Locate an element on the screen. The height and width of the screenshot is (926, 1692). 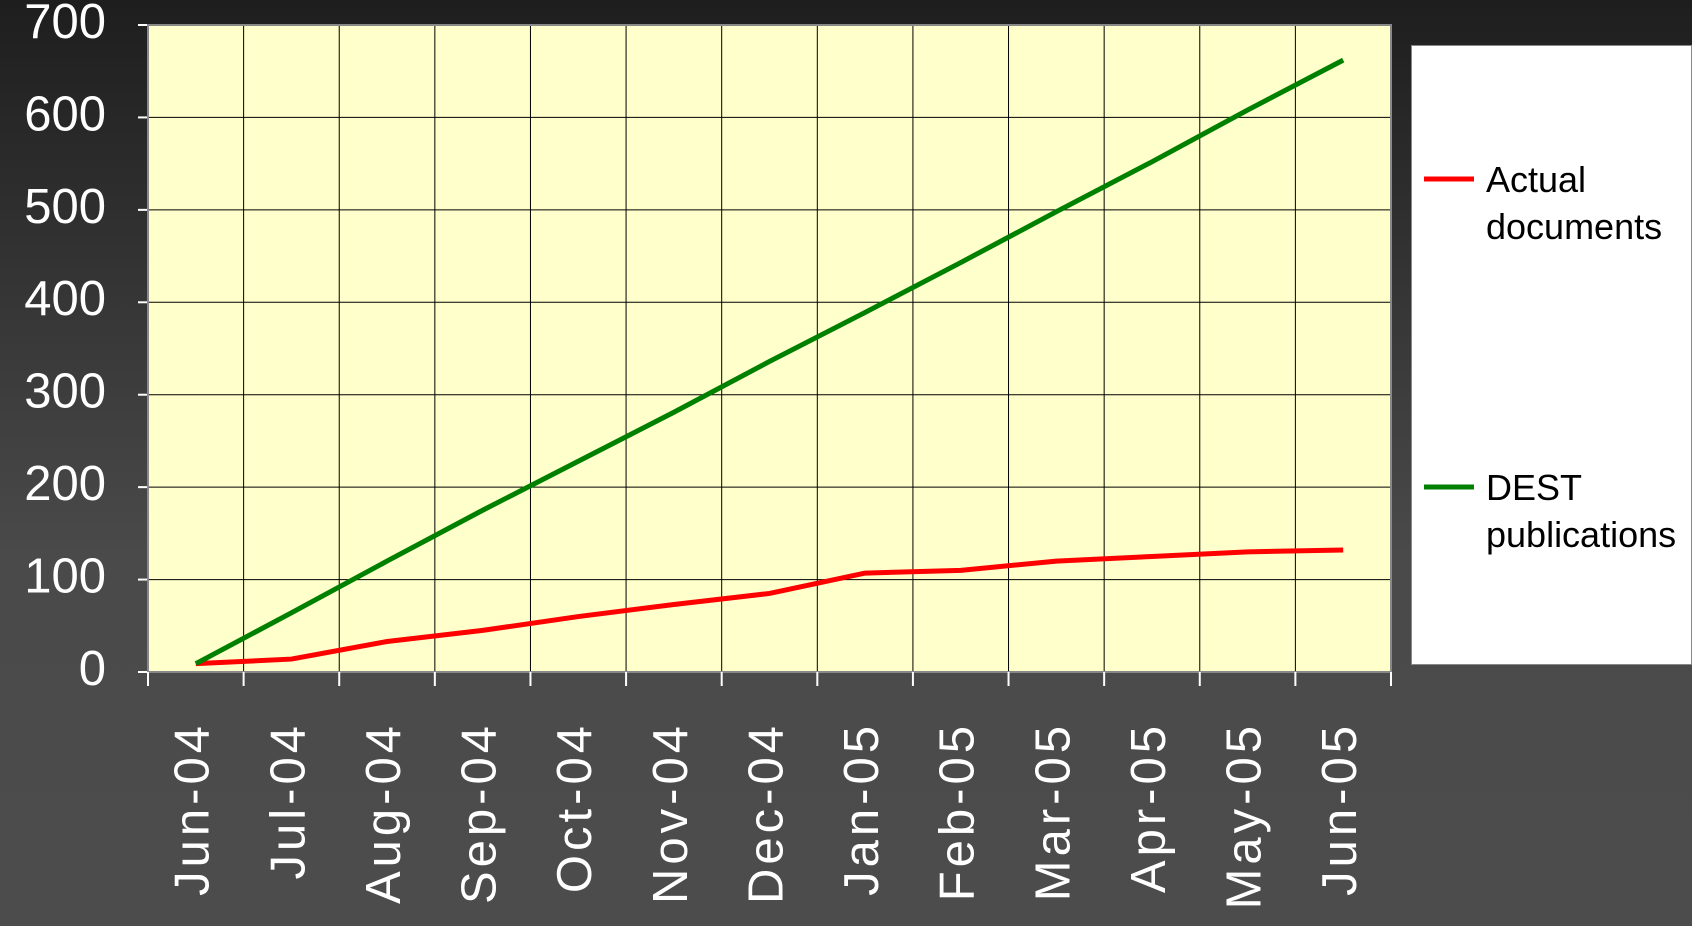
y-tick-label: 100 is located at coordinates (65, 577).